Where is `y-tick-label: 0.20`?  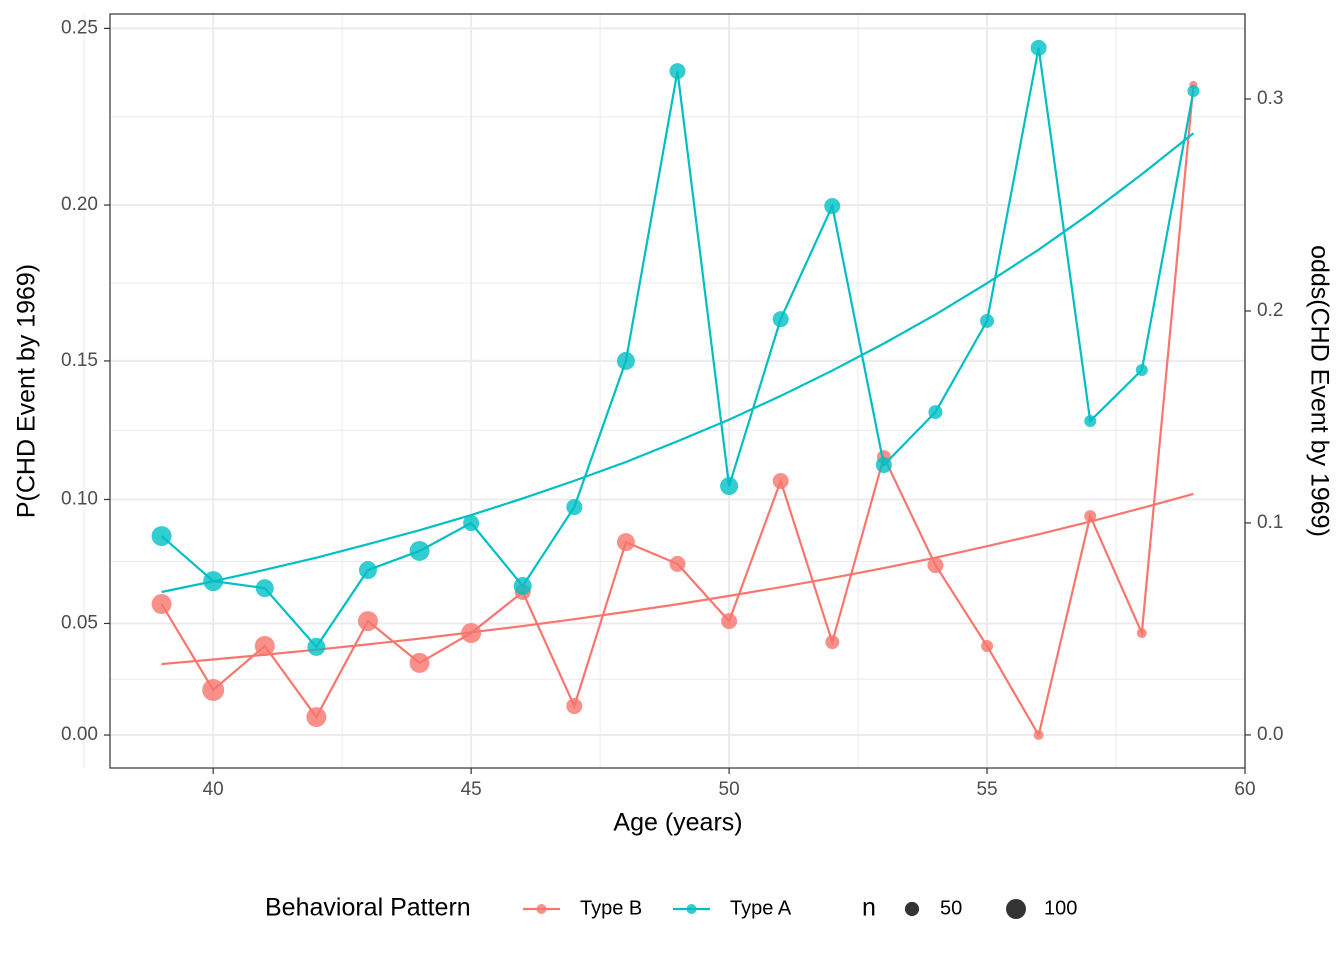 y-tick-label: 0.20 is located at coordinates (79, 204).